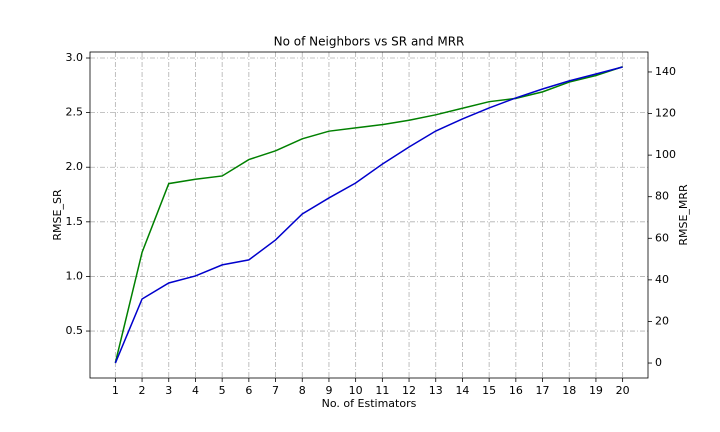  What do you see at coordinates (328, 390) in the screenshot?
I see `x-tick-label: 9` at bounding box center [328, 390].